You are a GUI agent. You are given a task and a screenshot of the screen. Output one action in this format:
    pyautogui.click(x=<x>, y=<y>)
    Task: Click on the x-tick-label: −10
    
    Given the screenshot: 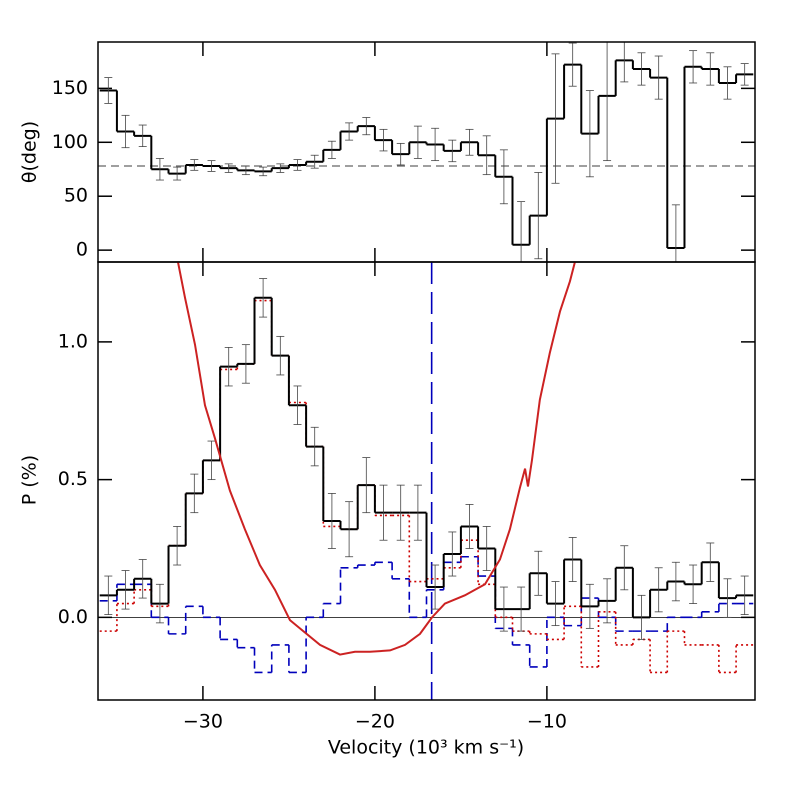 What is the action you would take?
    pyautogui.click(x=547, y=722)
    